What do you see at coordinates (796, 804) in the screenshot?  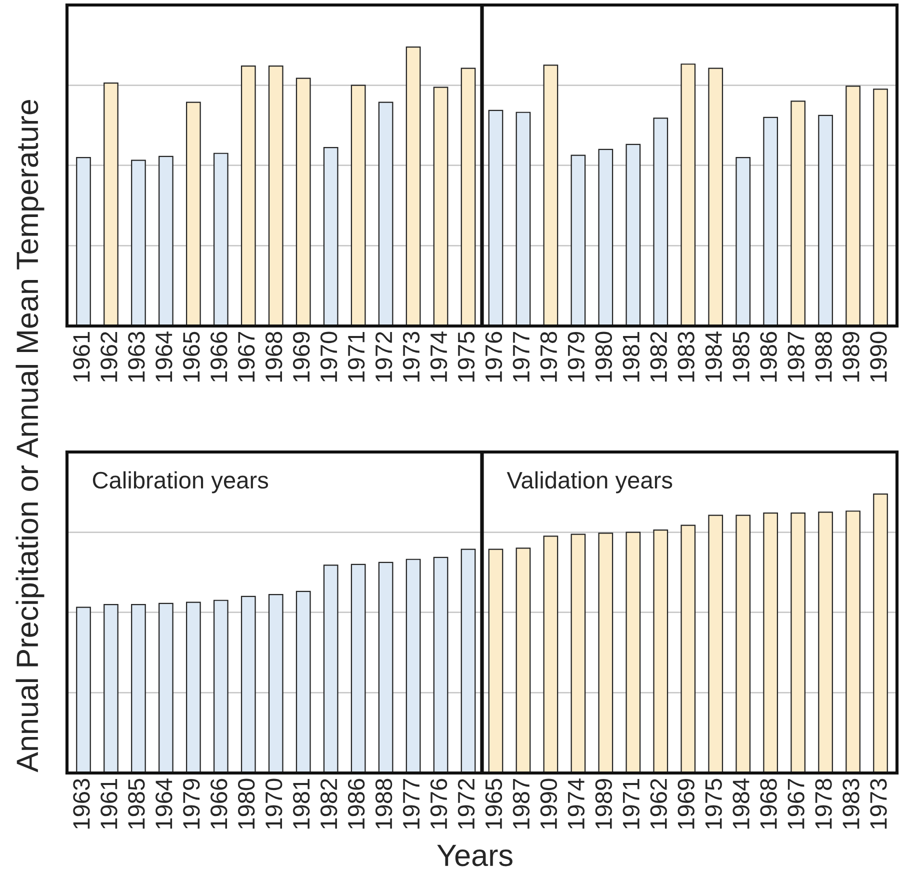 I see `x-tick-label: 1967` at bounding box center [796, 804].